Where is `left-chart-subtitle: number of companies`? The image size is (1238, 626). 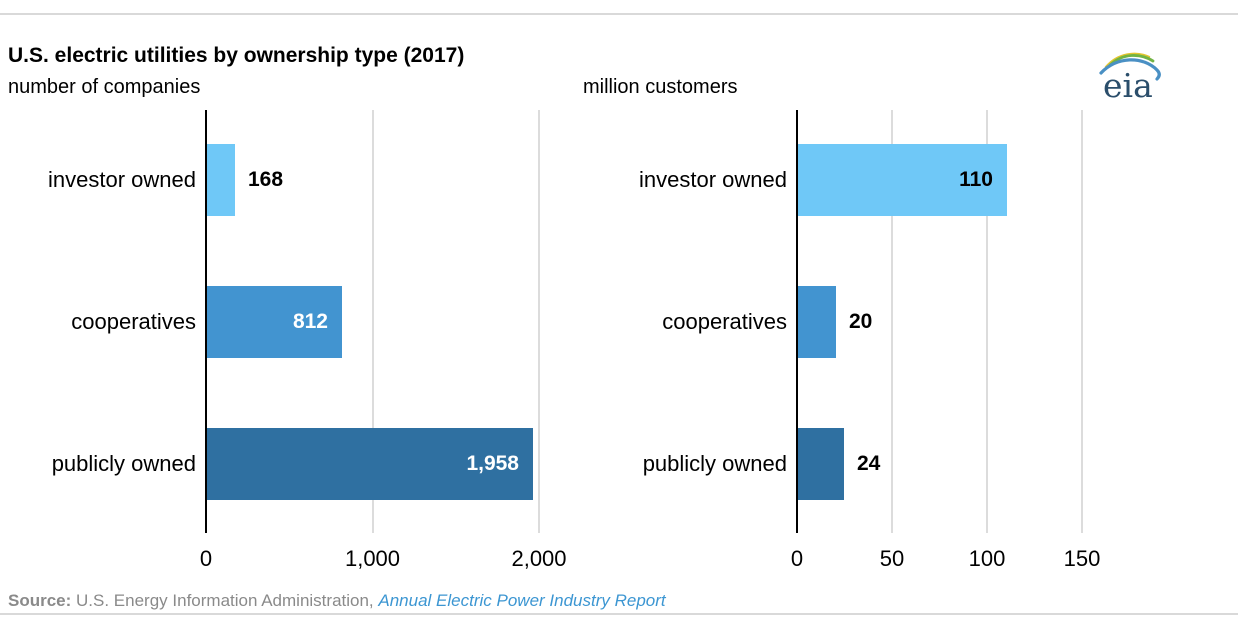 left-chart-subtitle: number of companies is located at coordinates (104, 87).